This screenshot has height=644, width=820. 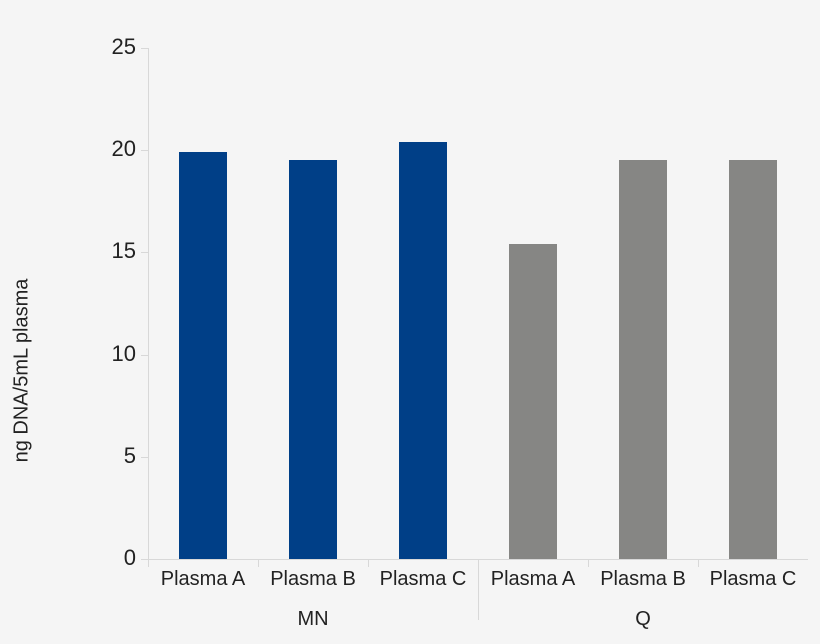 What do you see at coordinates (474, 559) in the screenshot?
I see `x-axis-line` at bounding box center [474, 559].